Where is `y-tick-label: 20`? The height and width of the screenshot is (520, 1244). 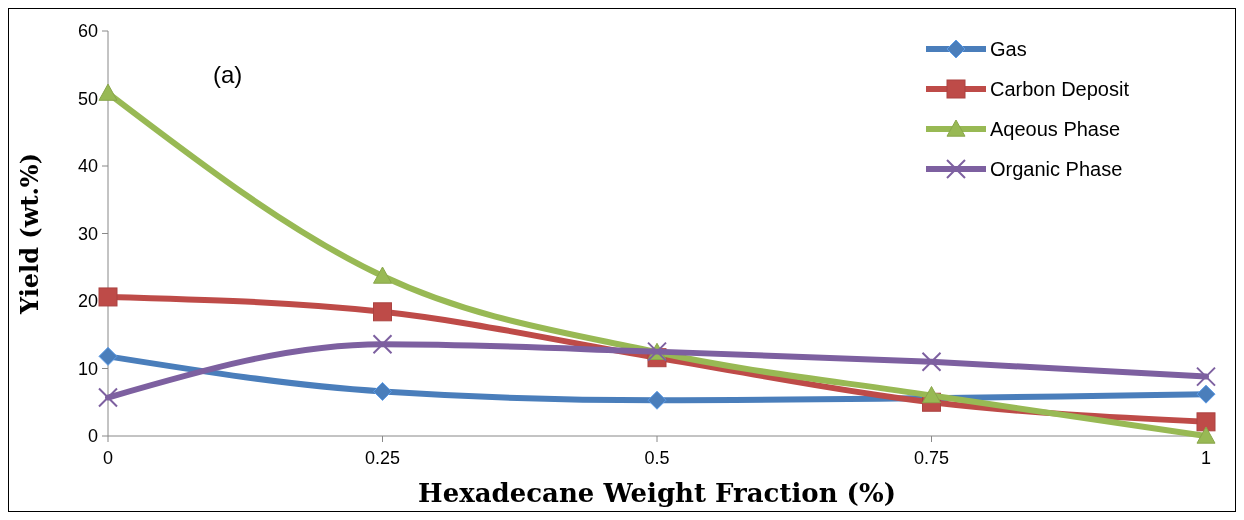 y-tick-label: 20 is located at coordinates (87, 301).